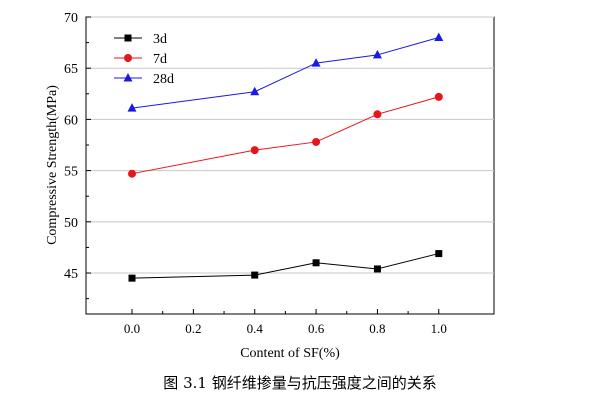 The width and height of the screenshot is (600, 412). Describe the element at coordinates (140, 39) in the screenshot. I see `legend-item-3d: 3d` at that location.